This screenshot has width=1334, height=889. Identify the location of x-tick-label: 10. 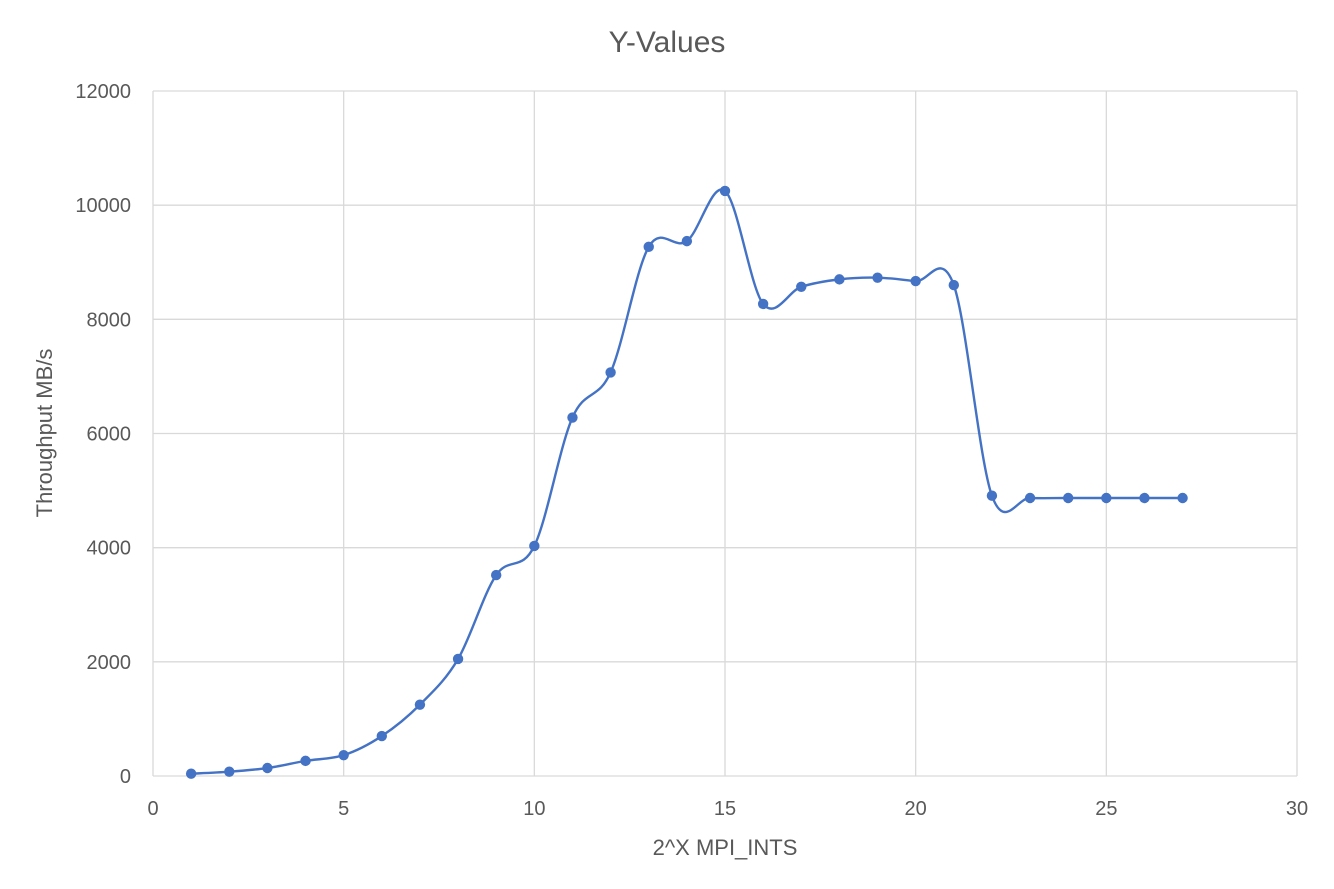
(534, 809).